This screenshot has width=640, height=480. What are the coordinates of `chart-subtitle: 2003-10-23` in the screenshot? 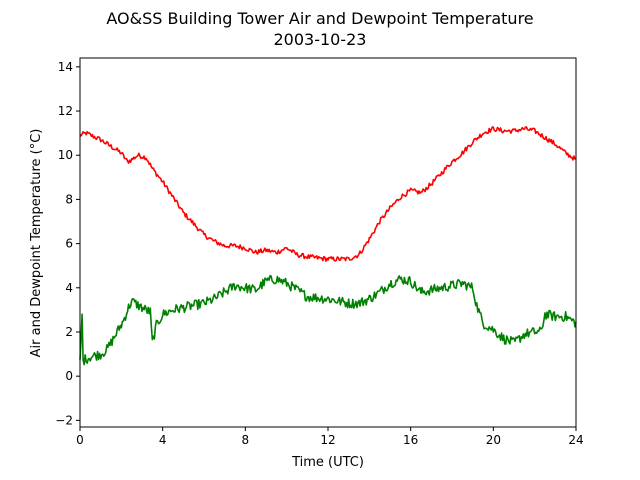 It's located at (320, 39).